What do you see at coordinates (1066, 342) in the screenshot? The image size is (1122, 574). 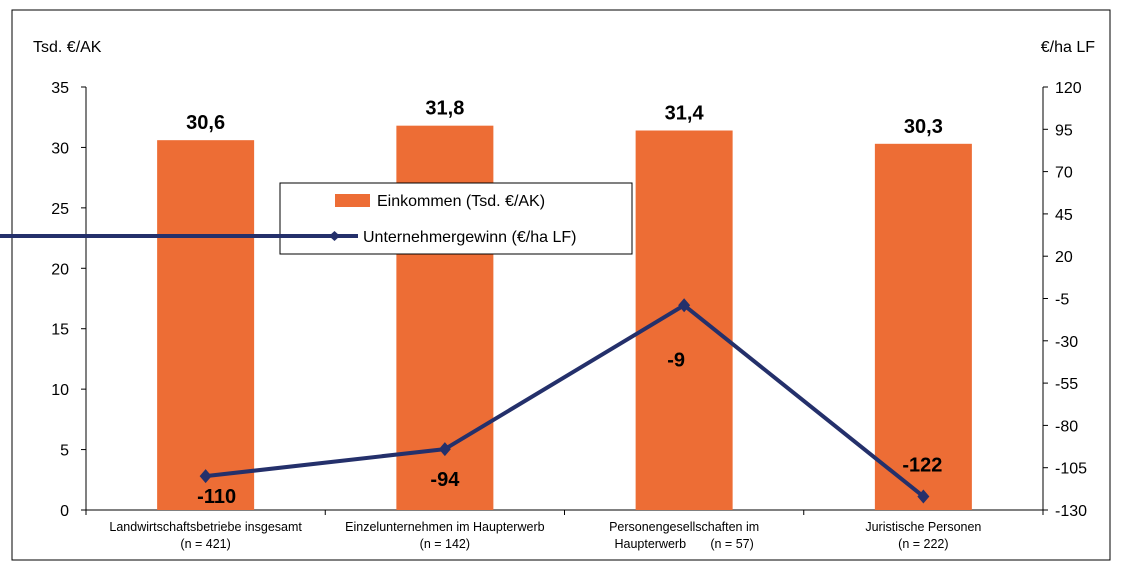 I see `right-tick-label: -30` at bounding box center [1066, 342].